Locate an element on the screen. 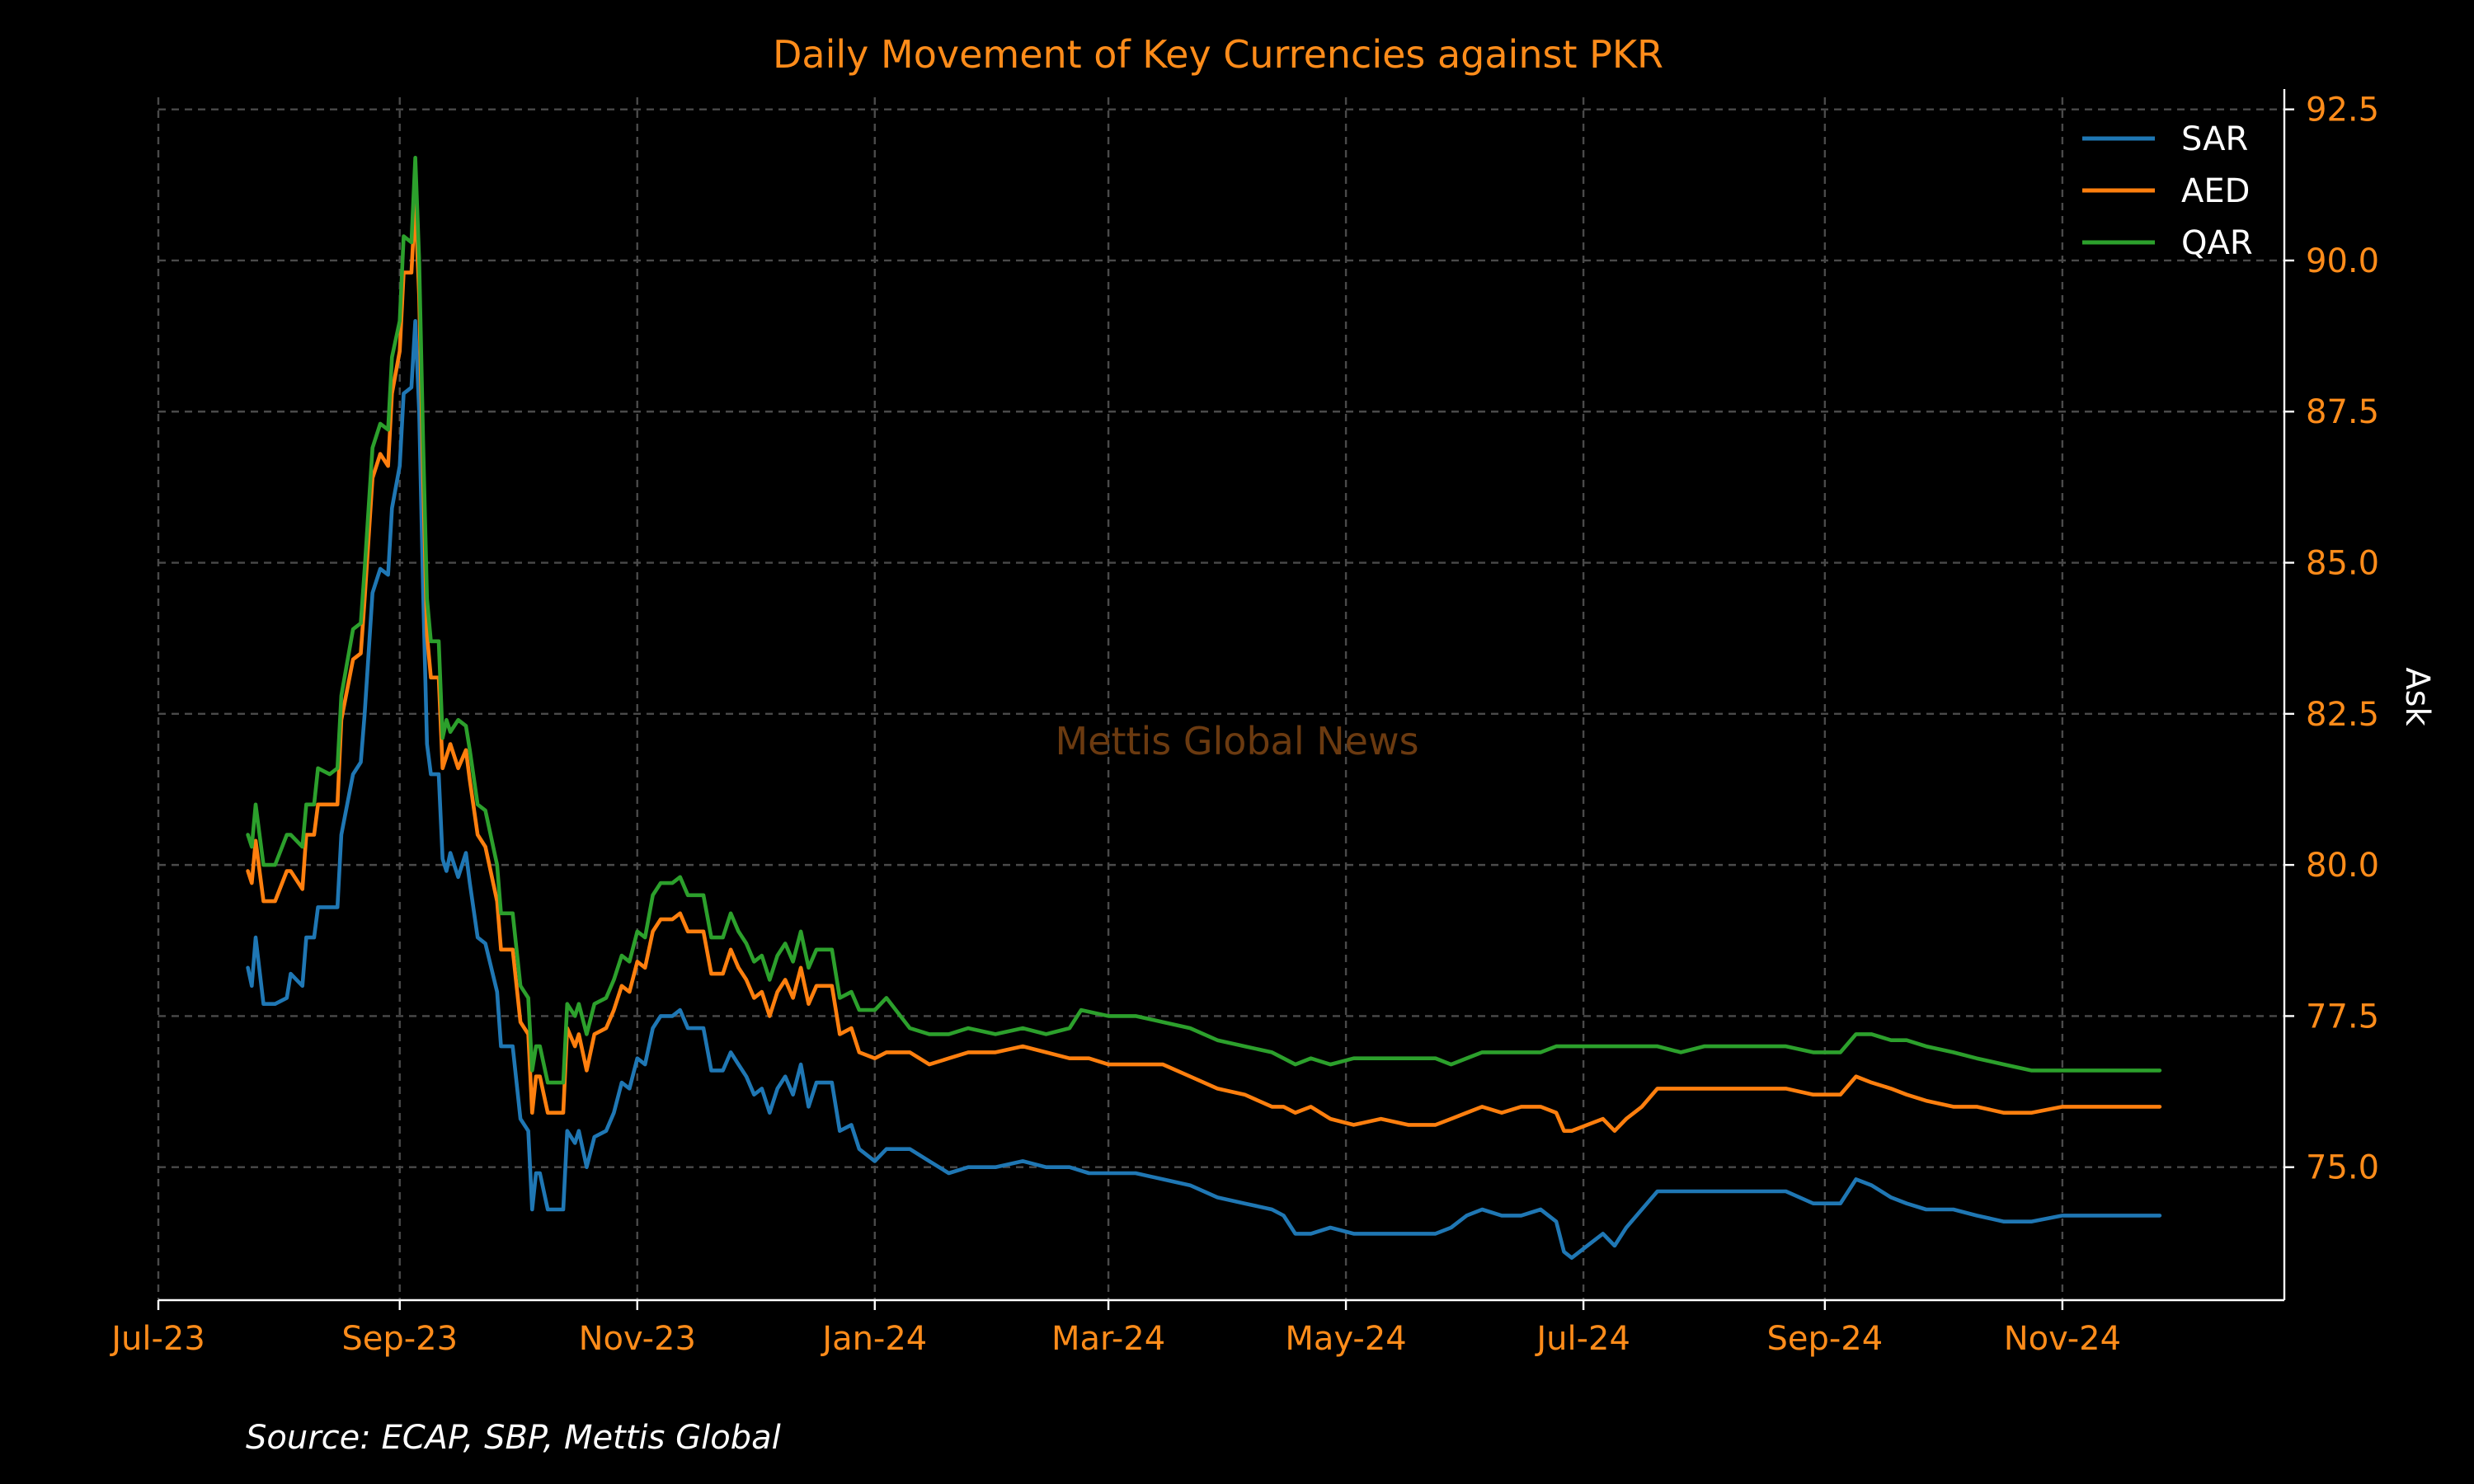  y-tick-label: 87.5 is located at coordinates (2342, 412).